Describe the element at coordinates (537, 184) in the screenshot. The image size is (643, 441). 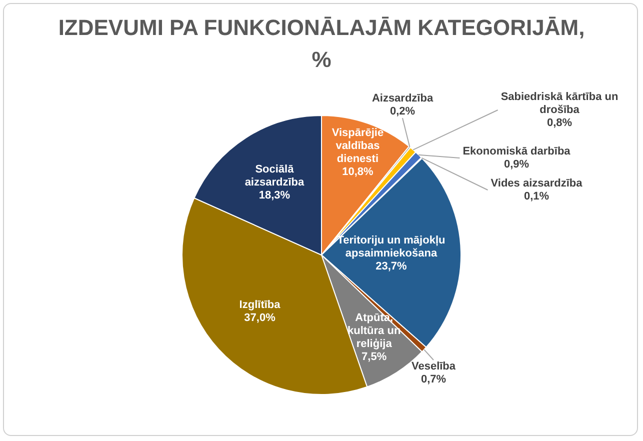
I see `slice-label: Vides aizsardzība` at that location.